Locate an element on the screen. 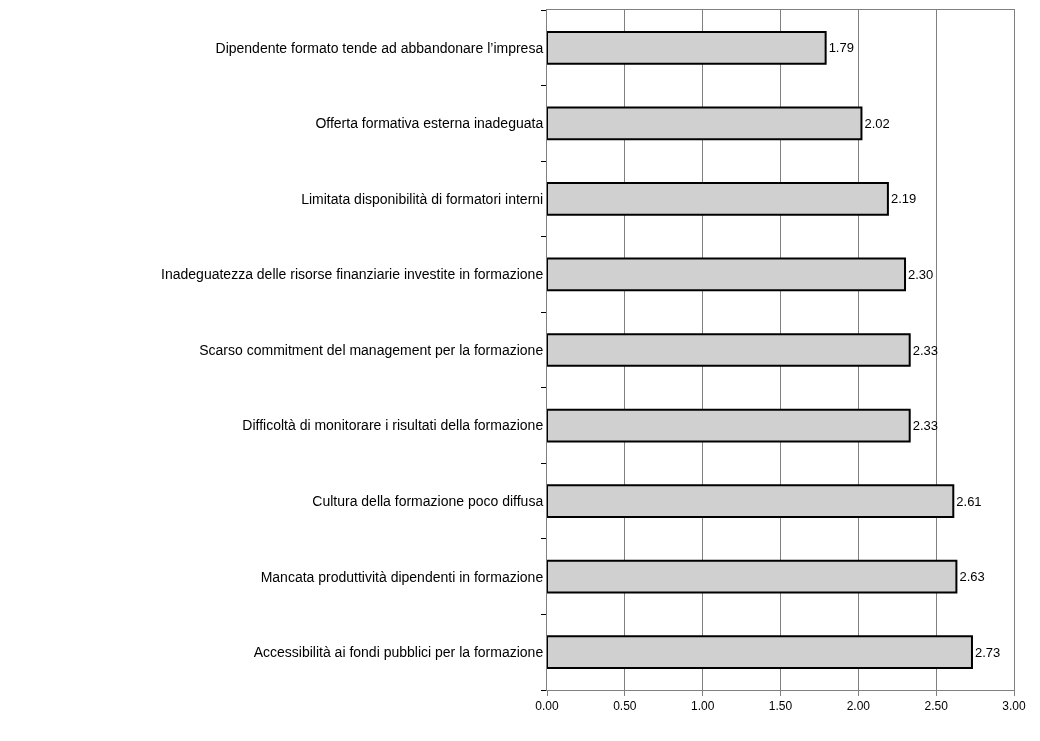  x-tick-label: 2.50 is located at coordinates (936, 706).